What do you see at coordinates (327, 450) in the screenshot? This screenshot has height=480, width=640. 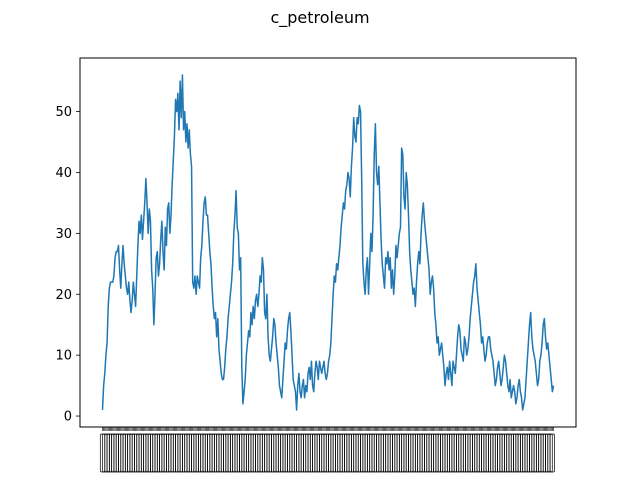 I see `x-axis` at bounding box center [327, 450].